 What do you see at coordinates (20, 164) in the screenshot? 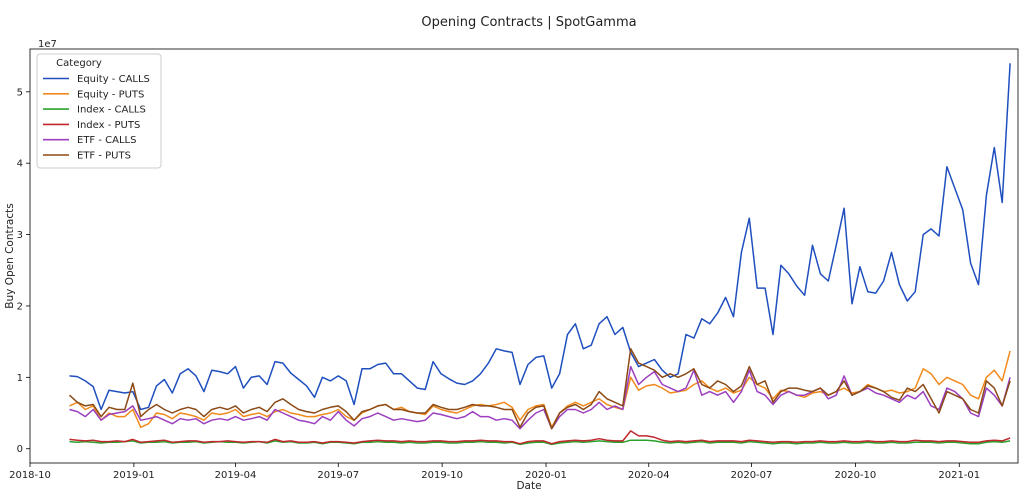
I see `y-tick-label: 4` at bounding box center [20, 164].